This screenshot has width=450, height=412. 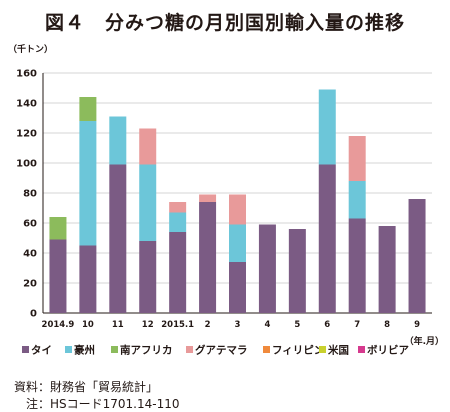 What do you see at coordinates (118, 325) in the screenshot?
I see `x-tick-label: 11` at bounding box center [118, 325].